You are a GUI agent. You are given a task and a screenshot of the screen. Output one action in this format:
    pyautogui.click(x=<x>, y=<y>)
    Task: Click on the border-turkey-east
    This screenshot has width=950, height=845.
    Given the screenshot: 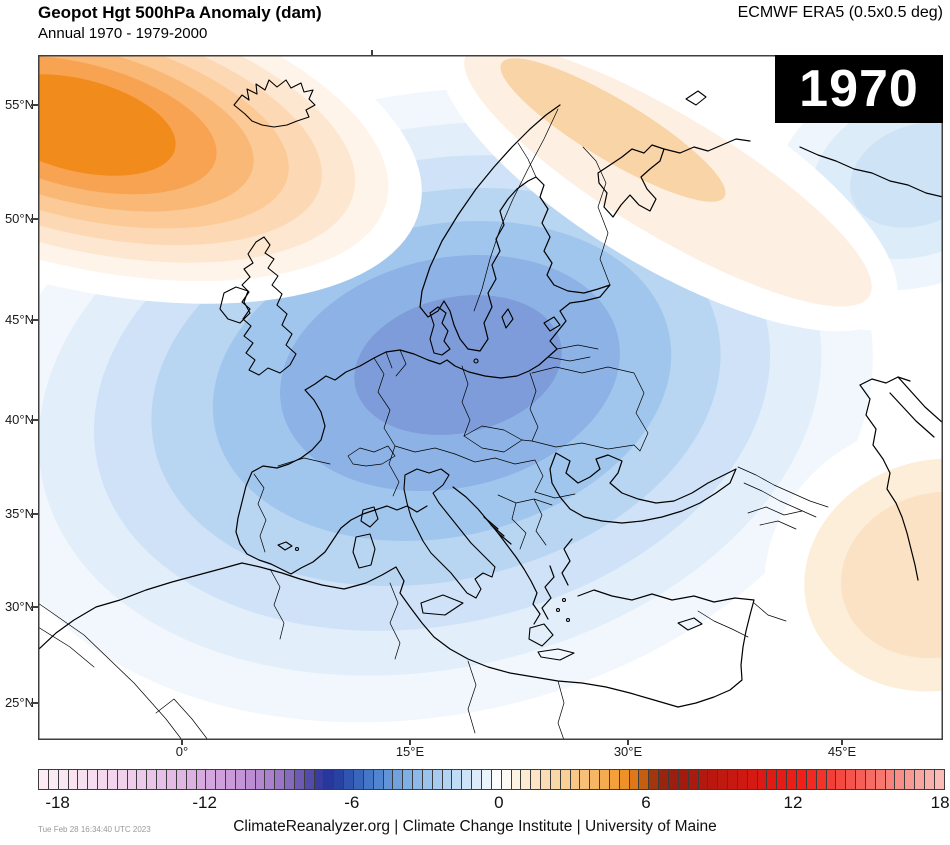 What is the action you would take?
    pyautogui.click(x=742, y=620)
    